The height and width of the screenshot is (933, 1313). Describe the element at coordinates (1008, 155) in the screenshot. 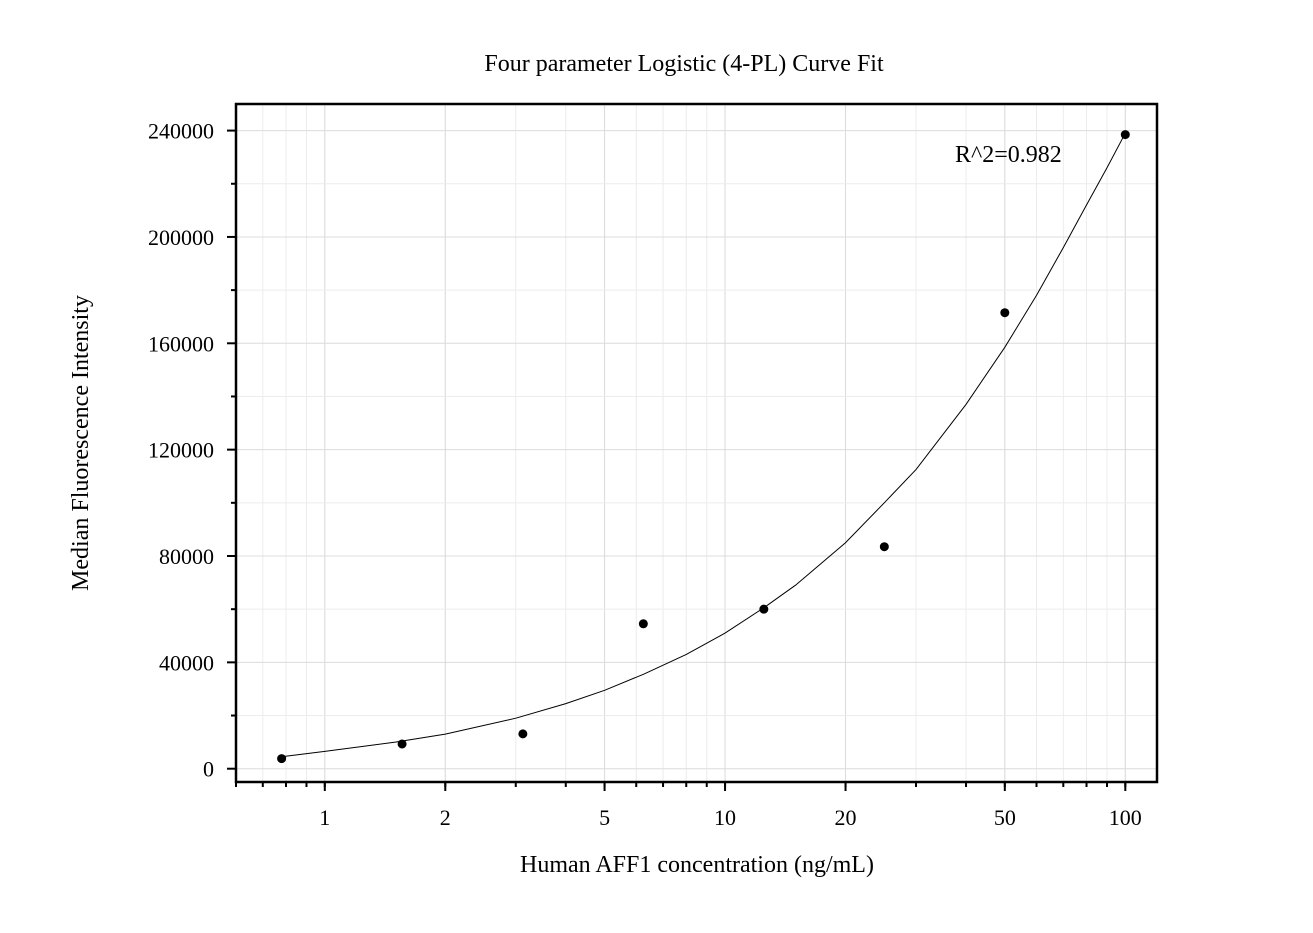

I see `r-squared-annotation: R^2=0.982` at that location.